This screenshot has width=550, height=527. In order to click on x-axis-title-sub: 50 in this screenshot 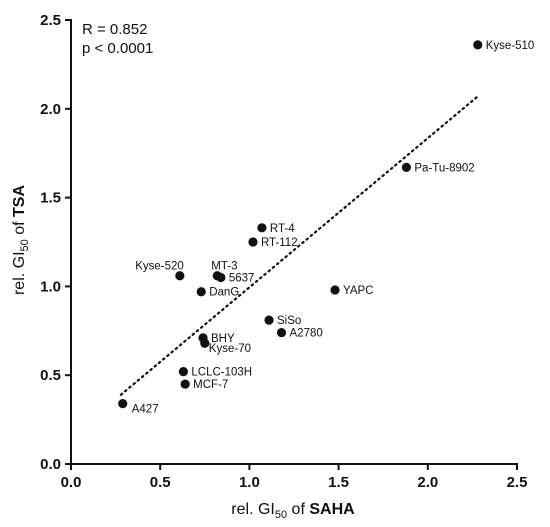, I will do `click(281, 515)`.